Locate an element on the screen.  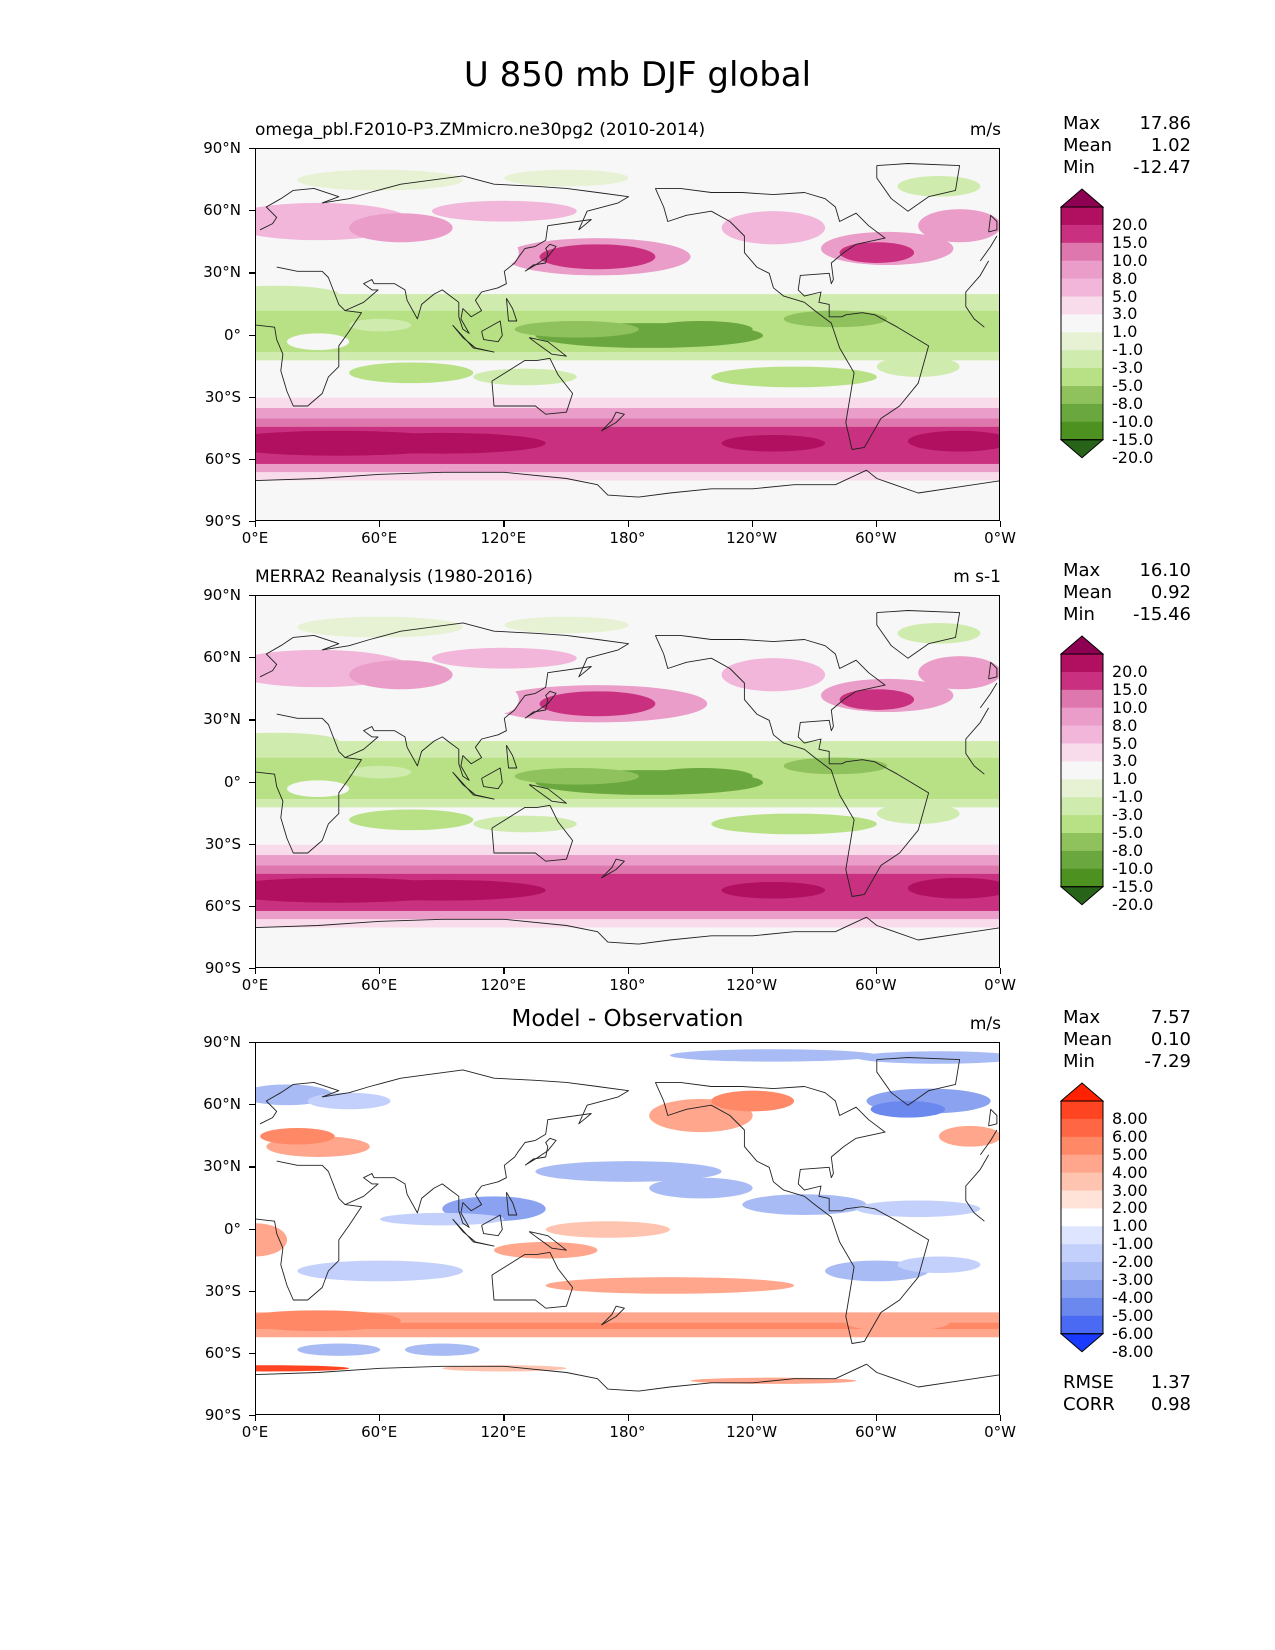
lat-tick-label: 0° is located at coordinates (232, 334).